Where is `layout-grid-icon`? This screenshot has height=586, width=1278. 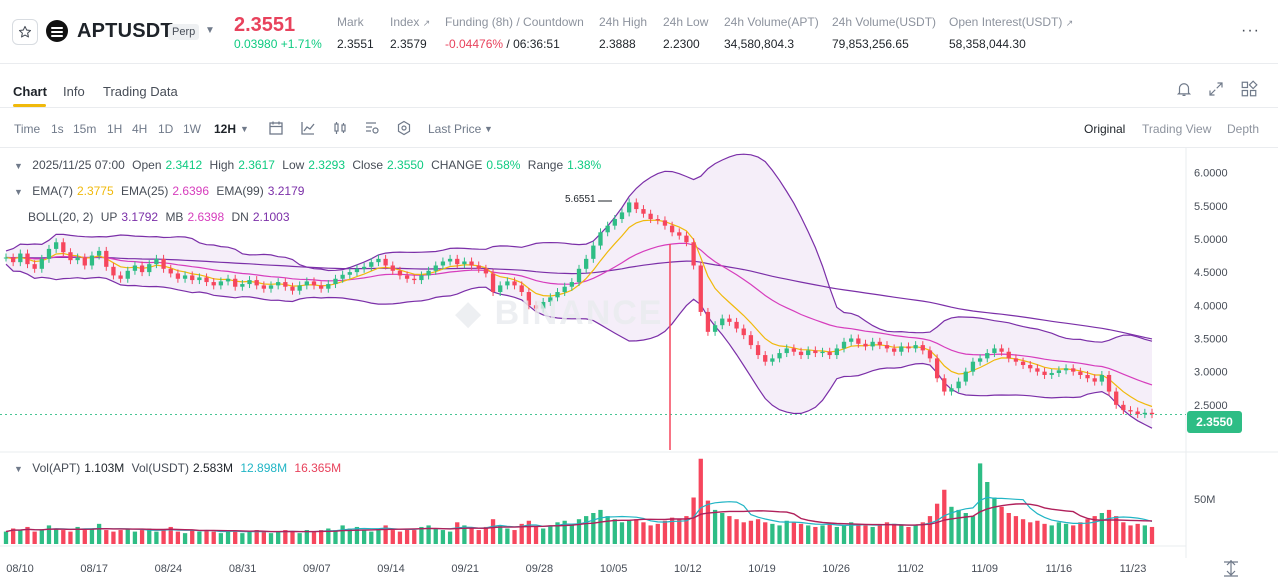
layout-grid-icon is located at coordinates (1249, 89).